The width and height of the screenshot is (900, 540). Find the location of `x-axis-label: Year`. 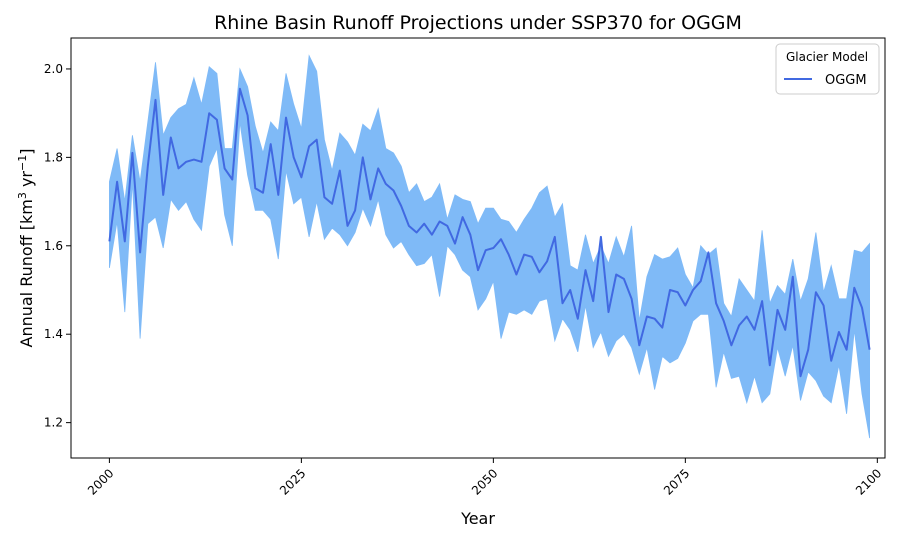

x-axis-label: Year is located at coordinates (477, 518).